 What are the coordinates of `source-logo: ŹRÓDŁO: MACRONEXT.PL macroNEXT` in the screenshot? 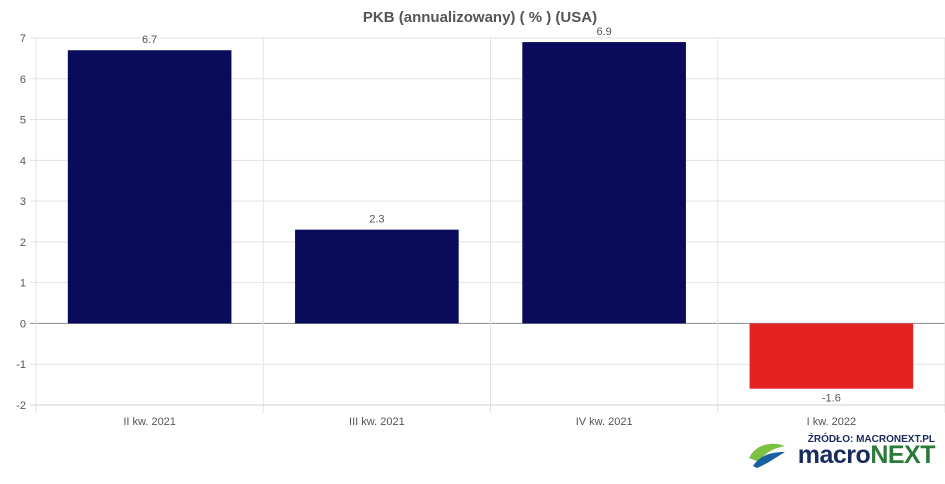 It's located at (840, 454).